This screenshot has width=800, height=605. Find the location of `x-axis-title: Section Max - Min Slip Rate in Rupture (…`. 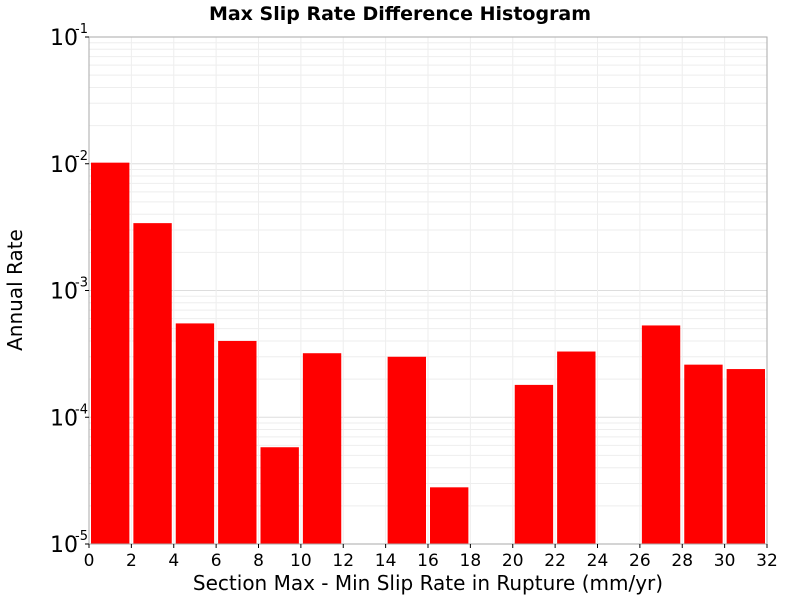

x-axis-title: Section Max - Min Slip Rate in Rupture (… is located at coordinates (428, 583).